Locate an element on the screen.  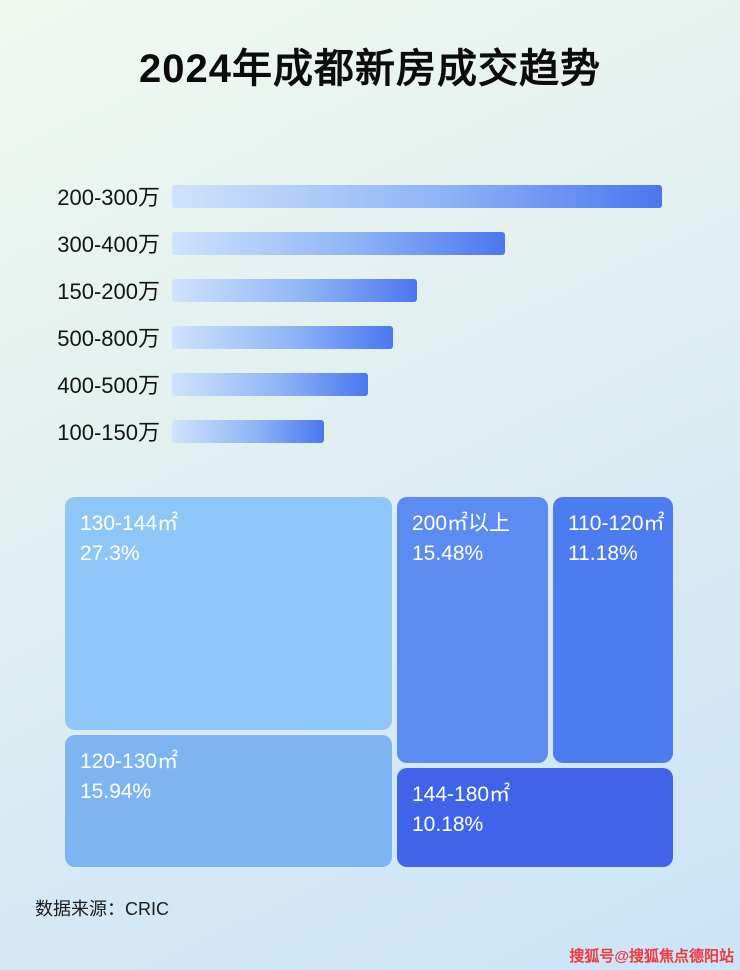
bar-row: 200-300万 is located at coordinates (370, 197).